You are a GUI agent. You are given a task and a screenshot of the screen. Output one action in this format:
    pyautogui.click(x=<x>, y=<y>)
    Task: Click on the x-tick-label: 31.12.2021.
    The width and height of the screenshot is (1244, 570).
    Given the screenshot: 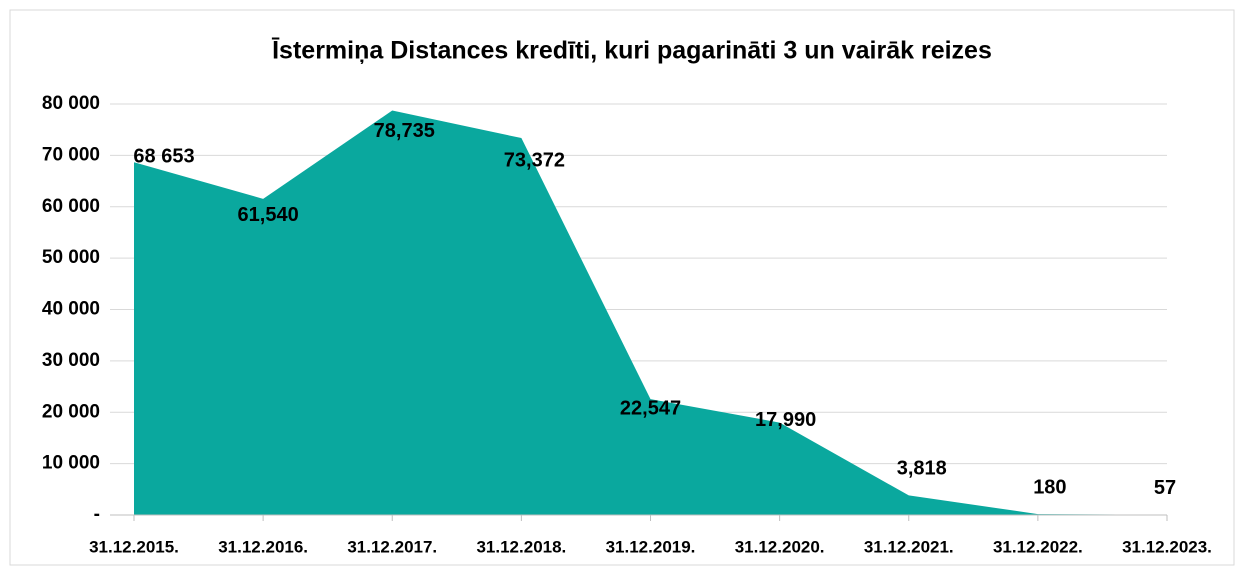 What is the action you would take?
    pyautogui.click(x=909, y=546)
    